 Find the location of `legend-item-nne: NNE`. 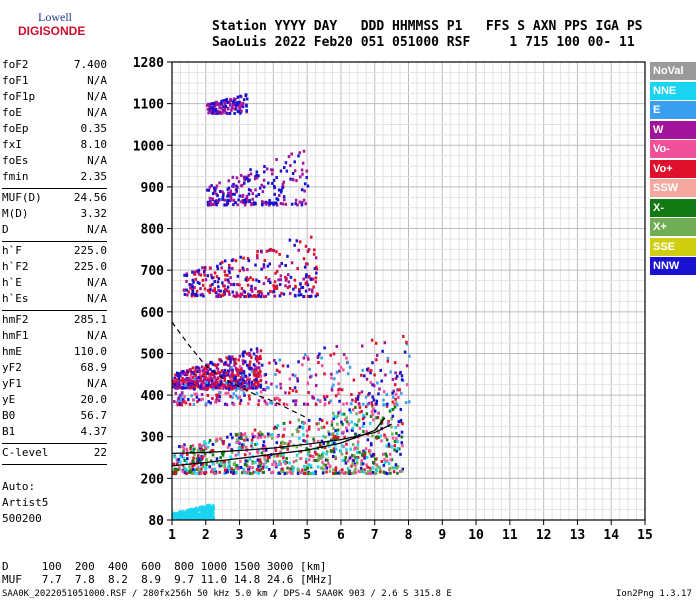

legend-item-nne: NNE is located at coordinates (673, 90).